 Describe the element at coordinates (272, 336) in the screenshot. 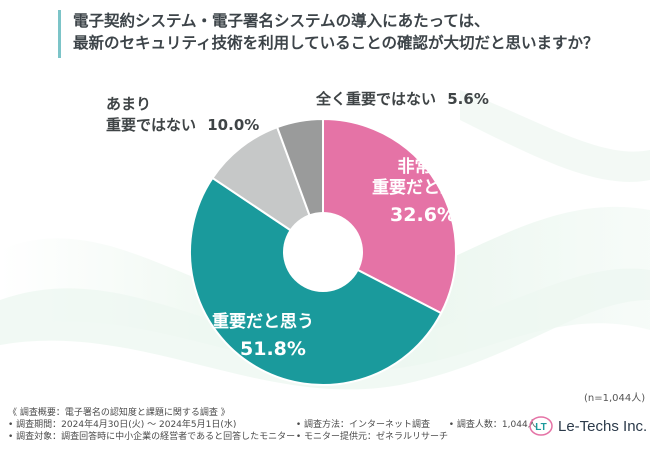

I see `label-important: 重要だと思う 51.8%` at that location.